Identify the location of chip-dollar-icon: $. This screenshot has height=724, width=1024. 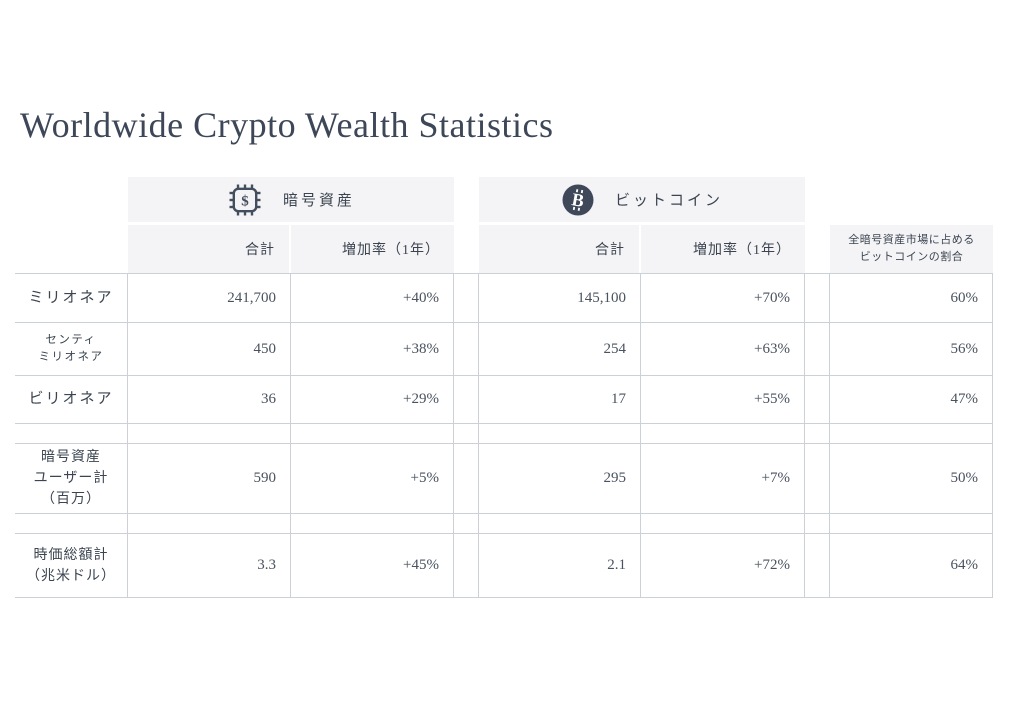
(245, 200).